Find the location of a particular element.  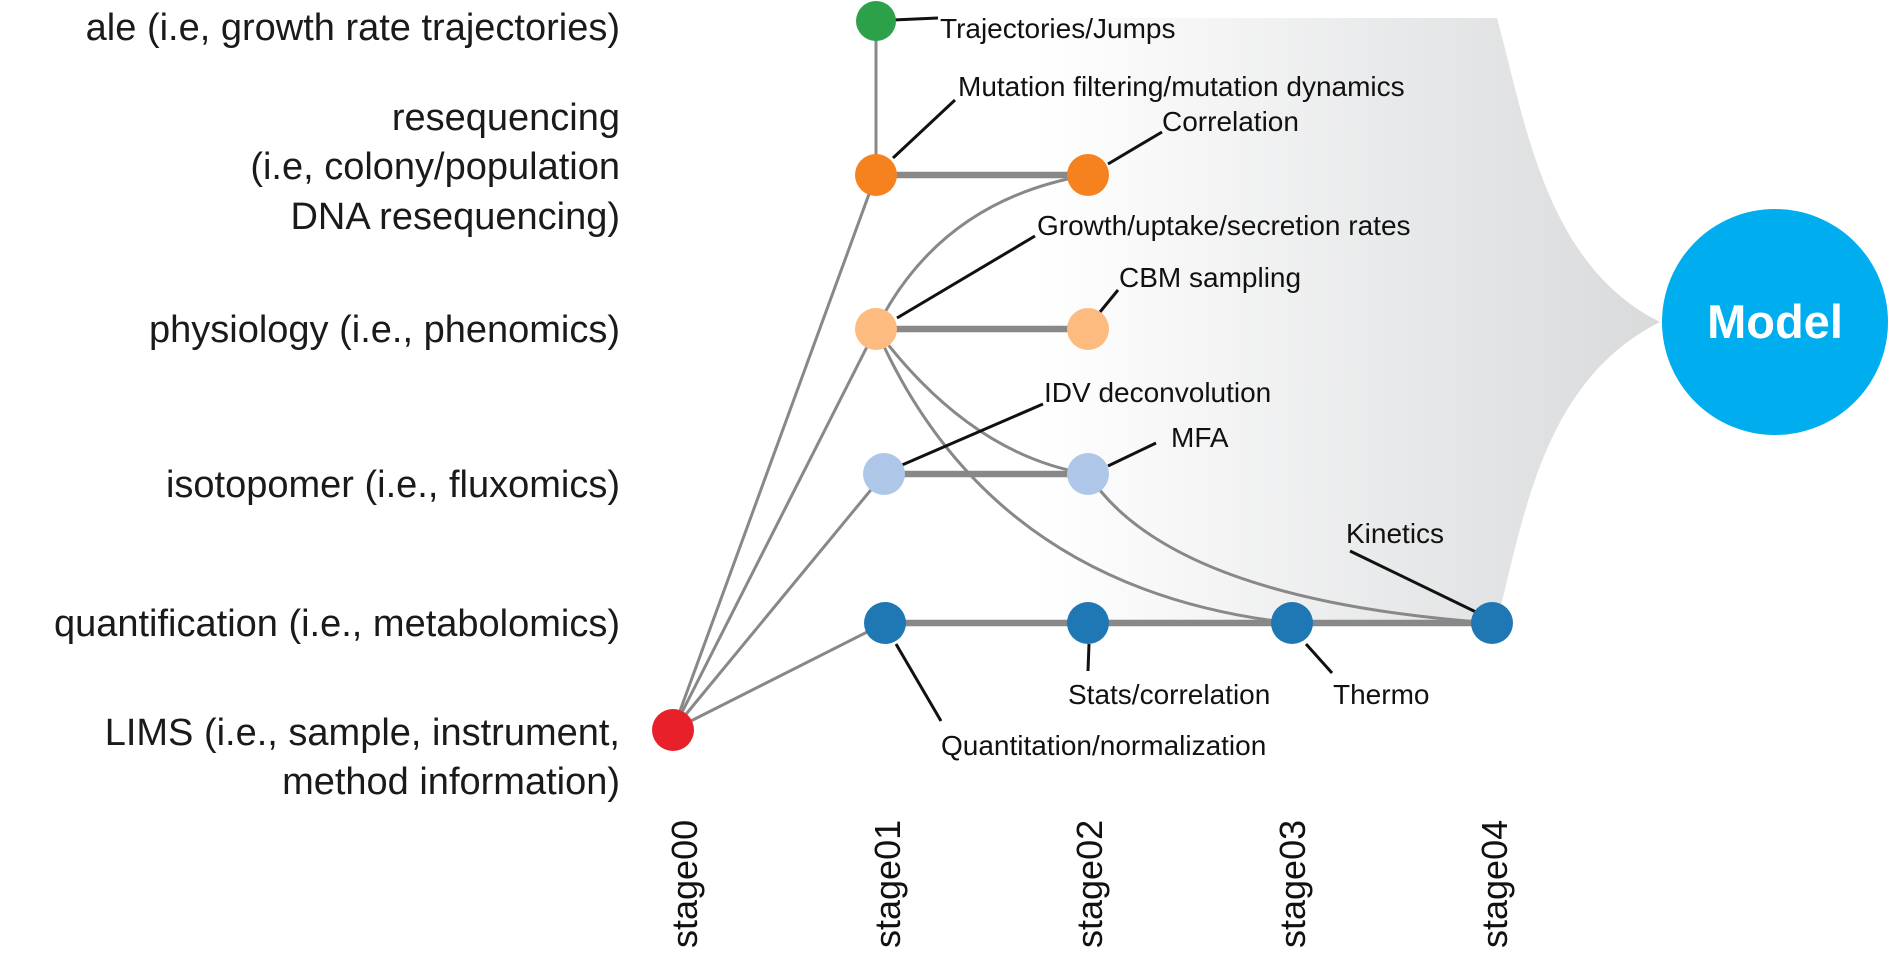

node-ale-stage01 is located at coordinates (876, 21).